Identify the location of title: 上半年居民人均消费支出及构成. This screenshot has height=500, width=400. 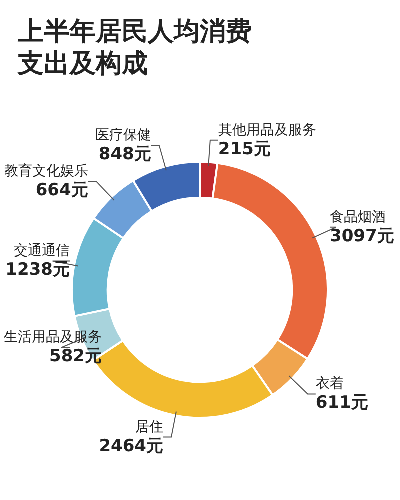
(135, 48).